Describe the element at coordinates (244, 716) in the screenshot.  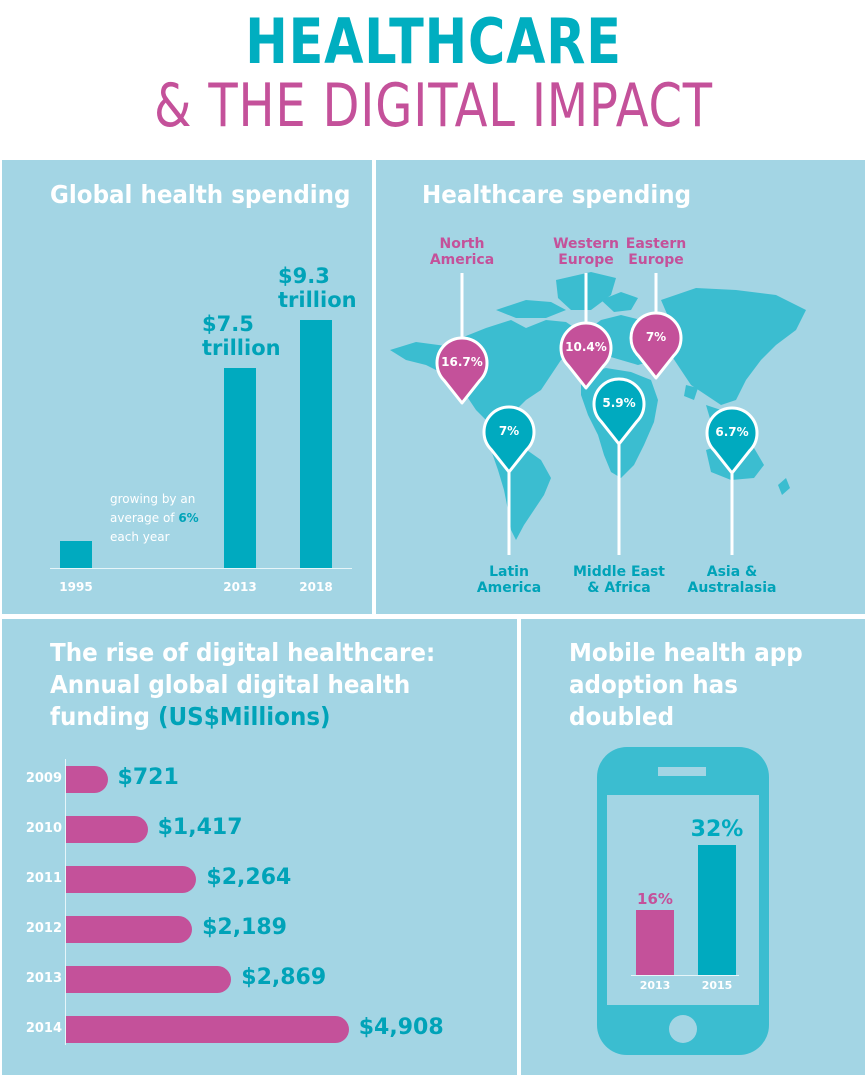
I see `panel-title-unit: (US$Millions)` at that location.